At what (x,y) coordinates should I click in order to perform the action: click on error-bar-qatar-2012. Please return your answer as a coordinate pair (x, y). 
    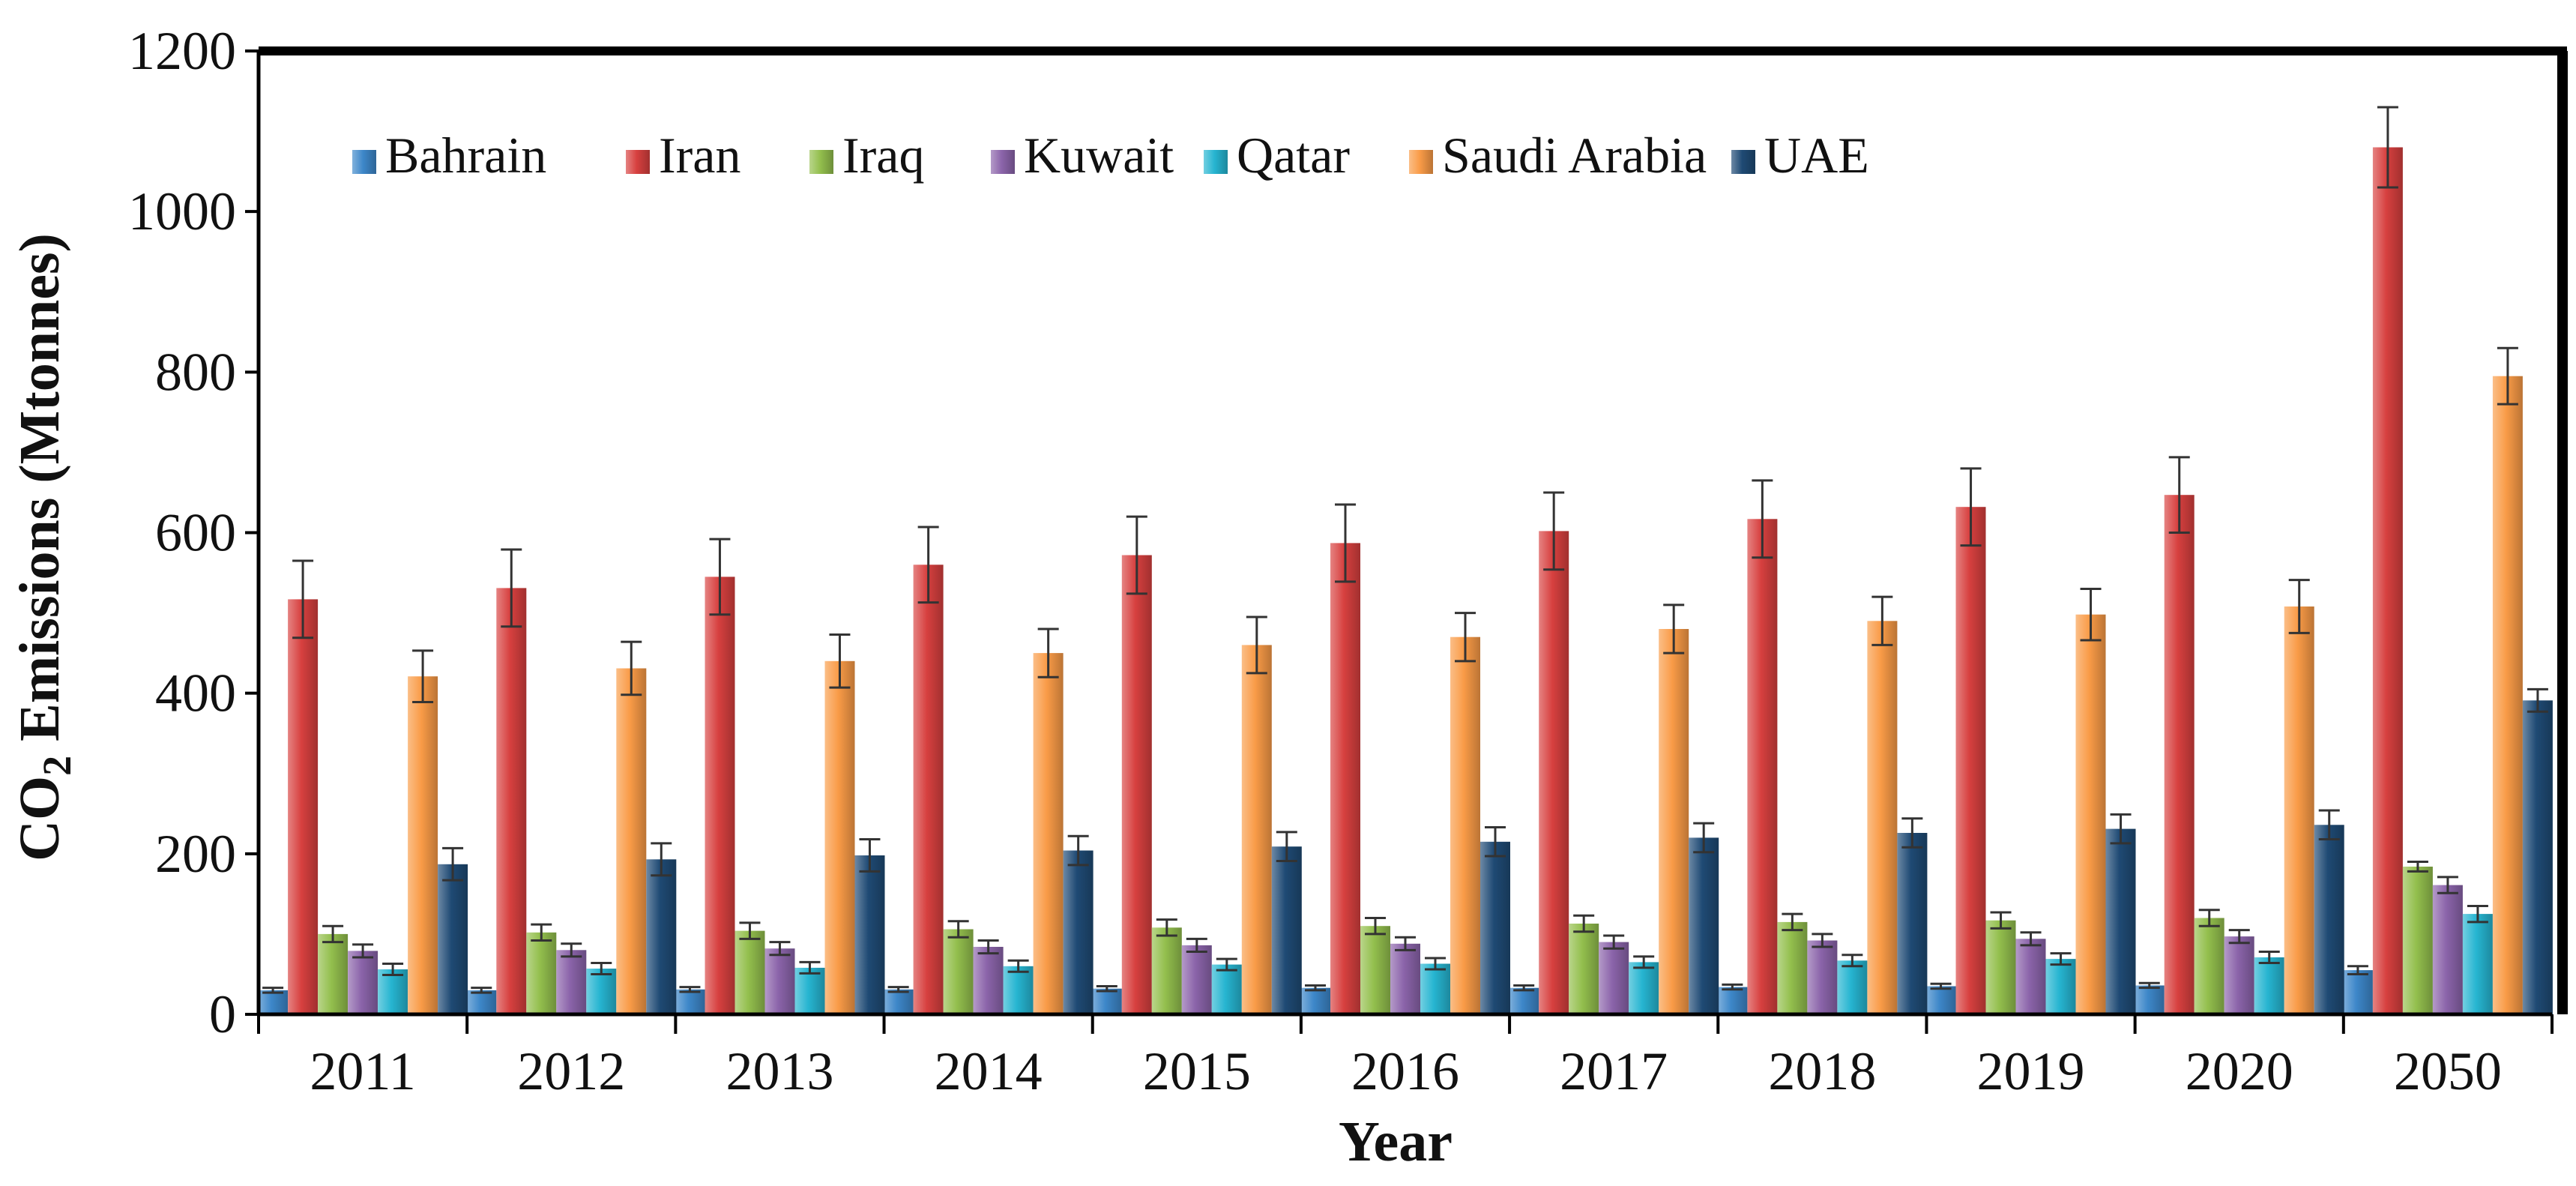
    Looking at the image, I should click on (601, 968).